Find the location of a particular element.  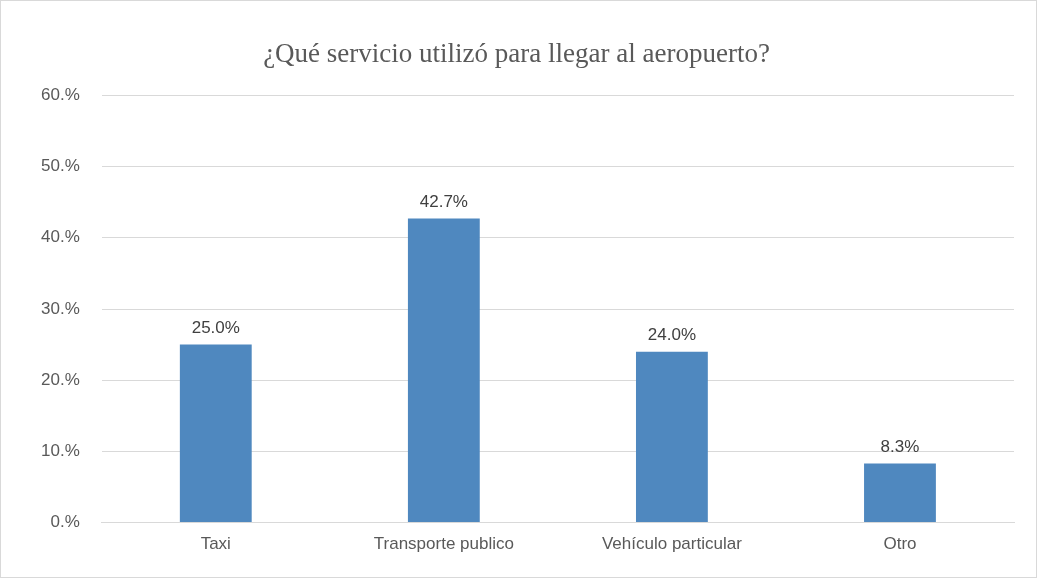

chart-title: ¿Qué servicio utilizó para llegar al aeropuerto? is located at coordinates (516, 53).